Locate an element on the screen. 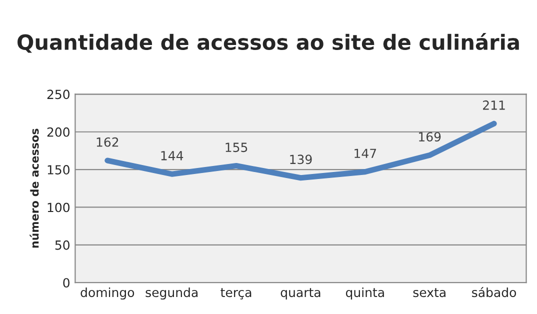 This screenshot has height=314, width=537. y-tick-label: 0 is located at coordinates (66, 283).